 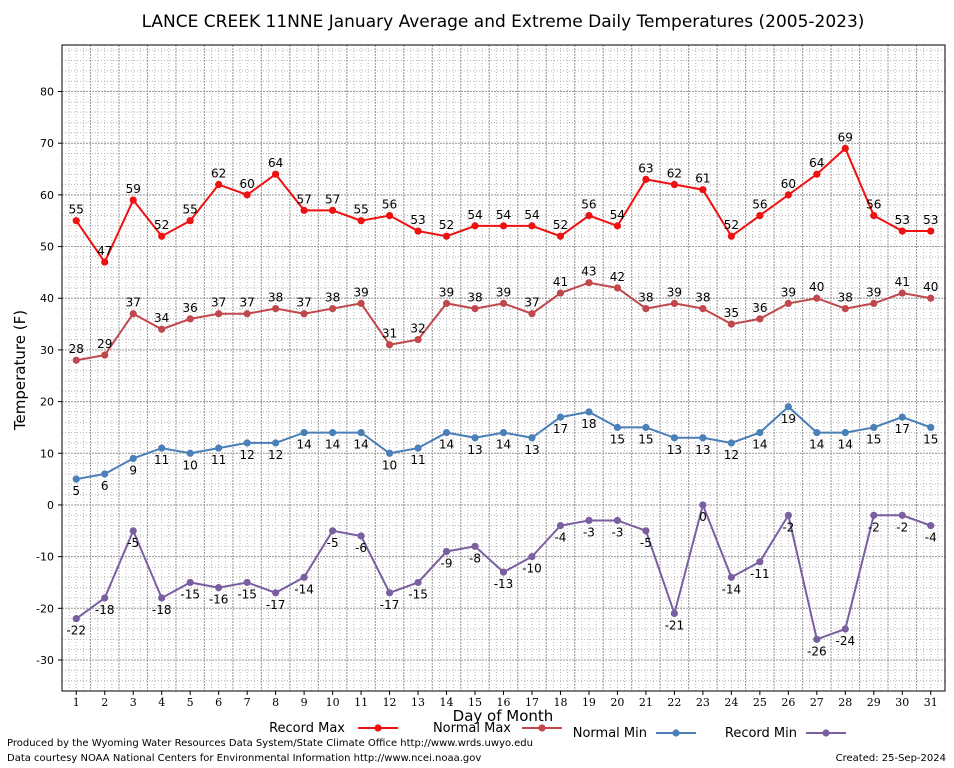 What do you see at coordinates (104, 344) in the screenshot?
I see `data-label: 29` at bounding box center [104, 344].